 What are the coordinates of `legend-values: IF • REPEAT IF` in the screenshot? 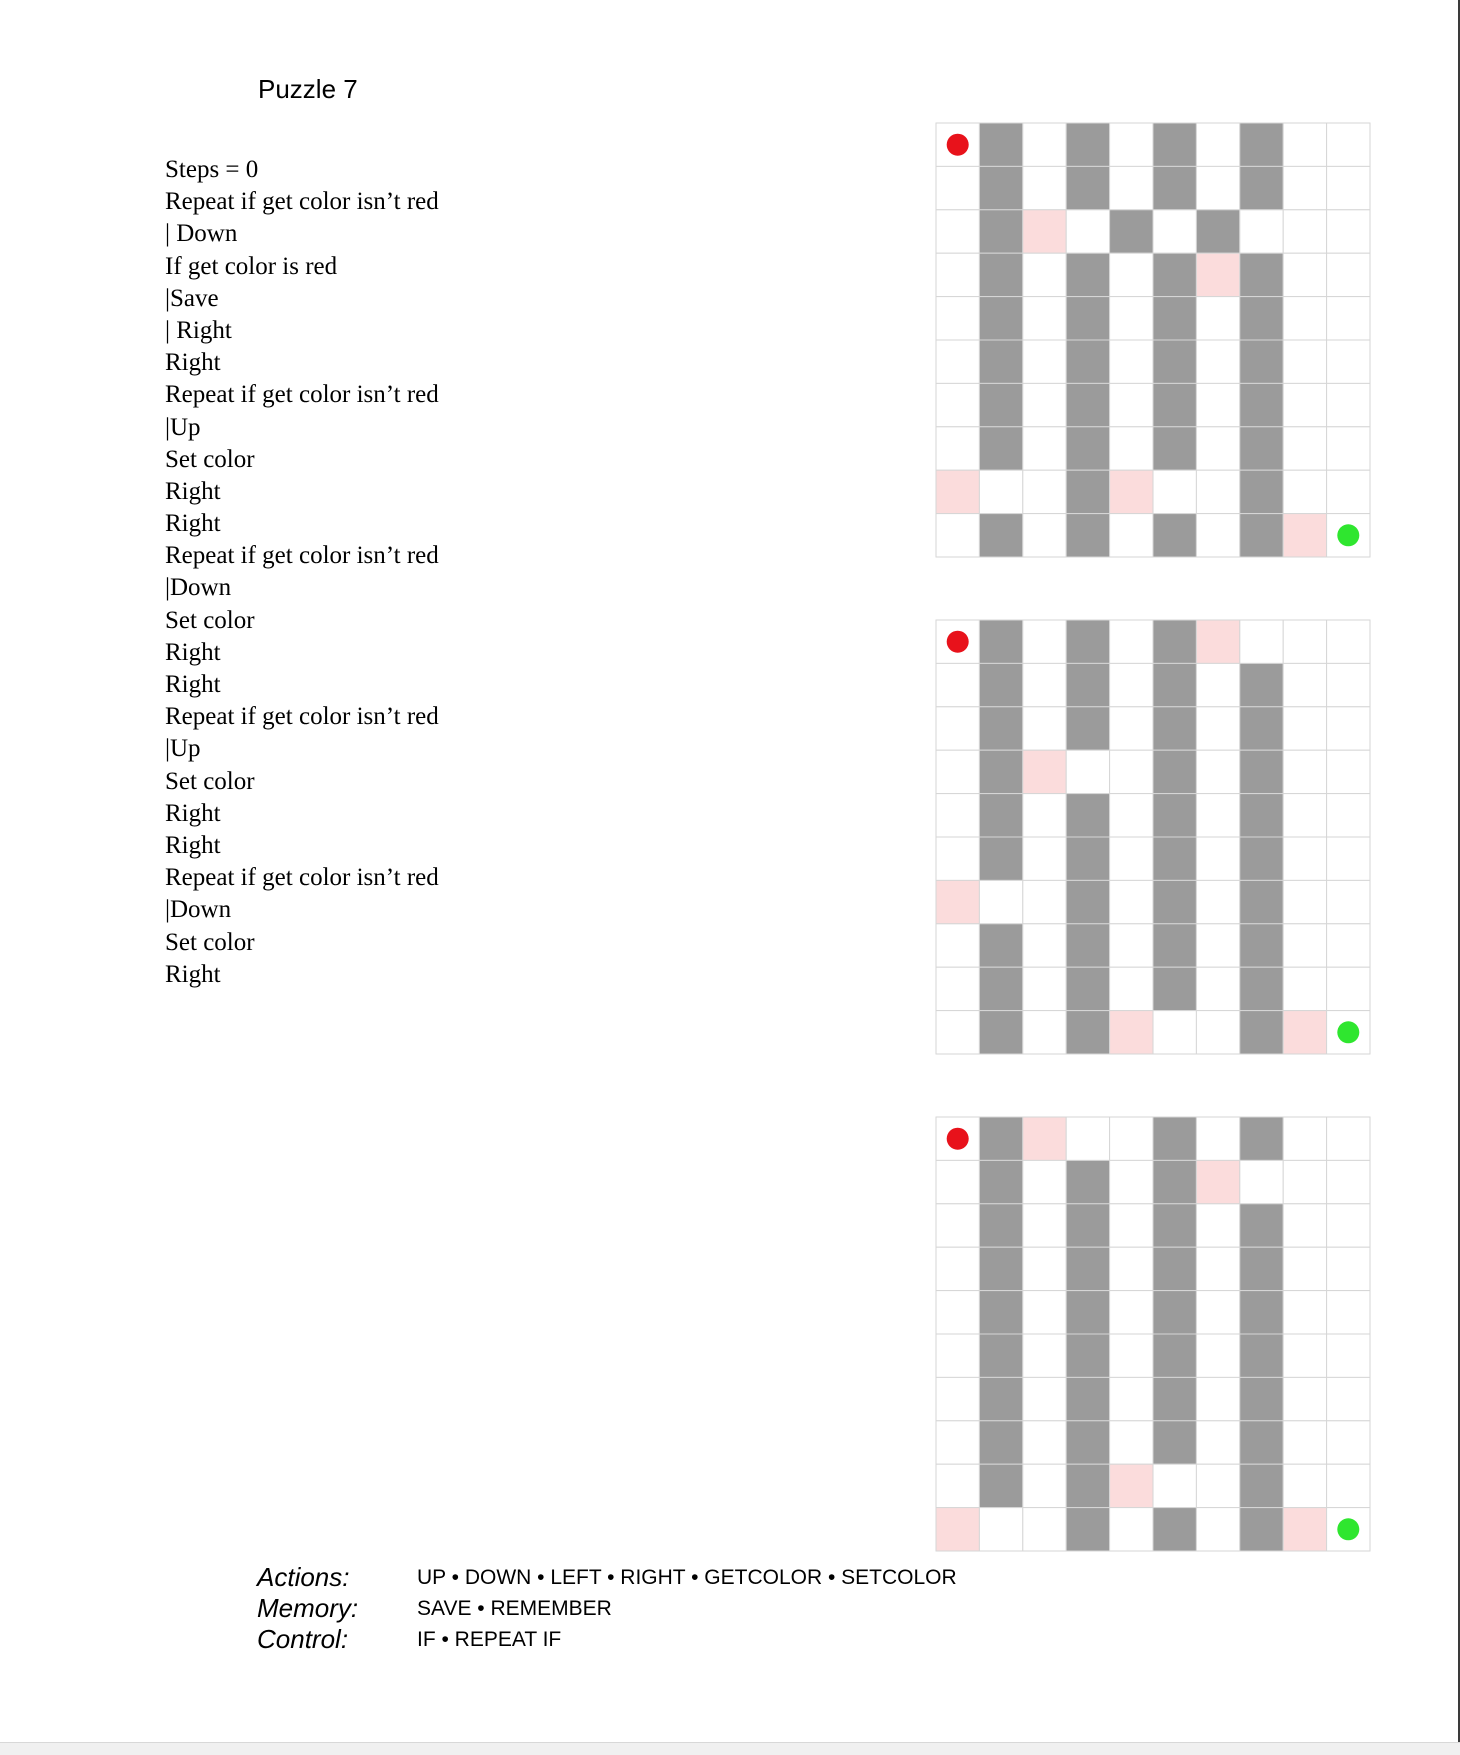 It's located at (489, 1639).